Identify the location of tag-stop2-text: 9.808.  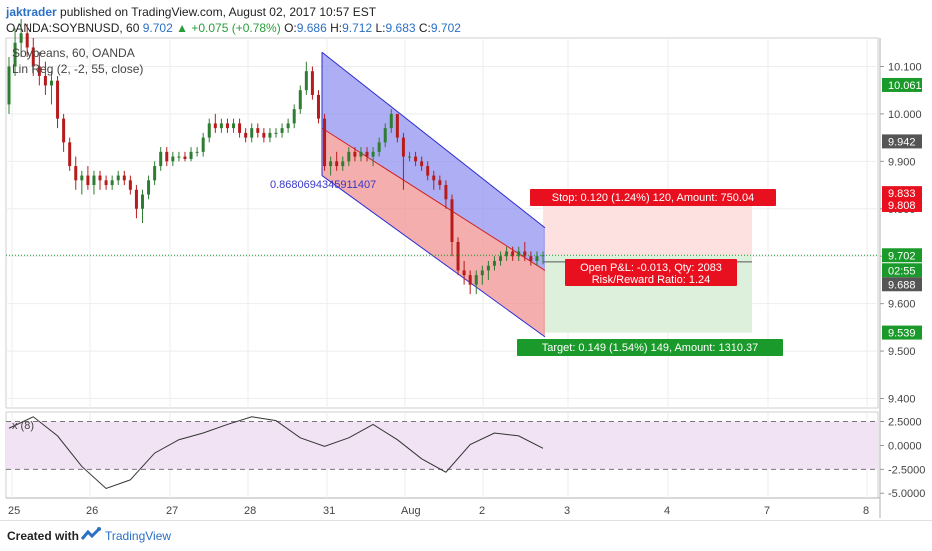
(902, 206).